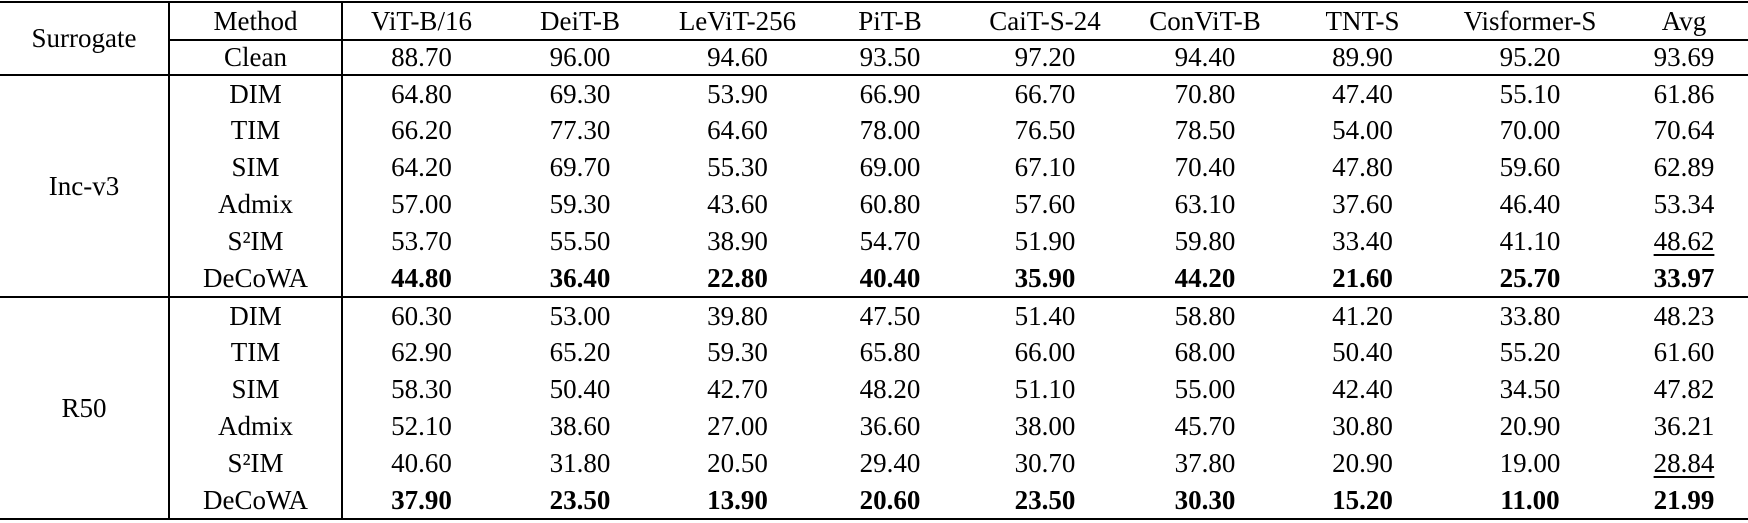 Image resolution: width=1748 pixels, height=523 pixels. What do you see at coordinates (1045, 130) in the screenshot?
I see `value-cell: 76.50` at bounding box center [1045, 130].